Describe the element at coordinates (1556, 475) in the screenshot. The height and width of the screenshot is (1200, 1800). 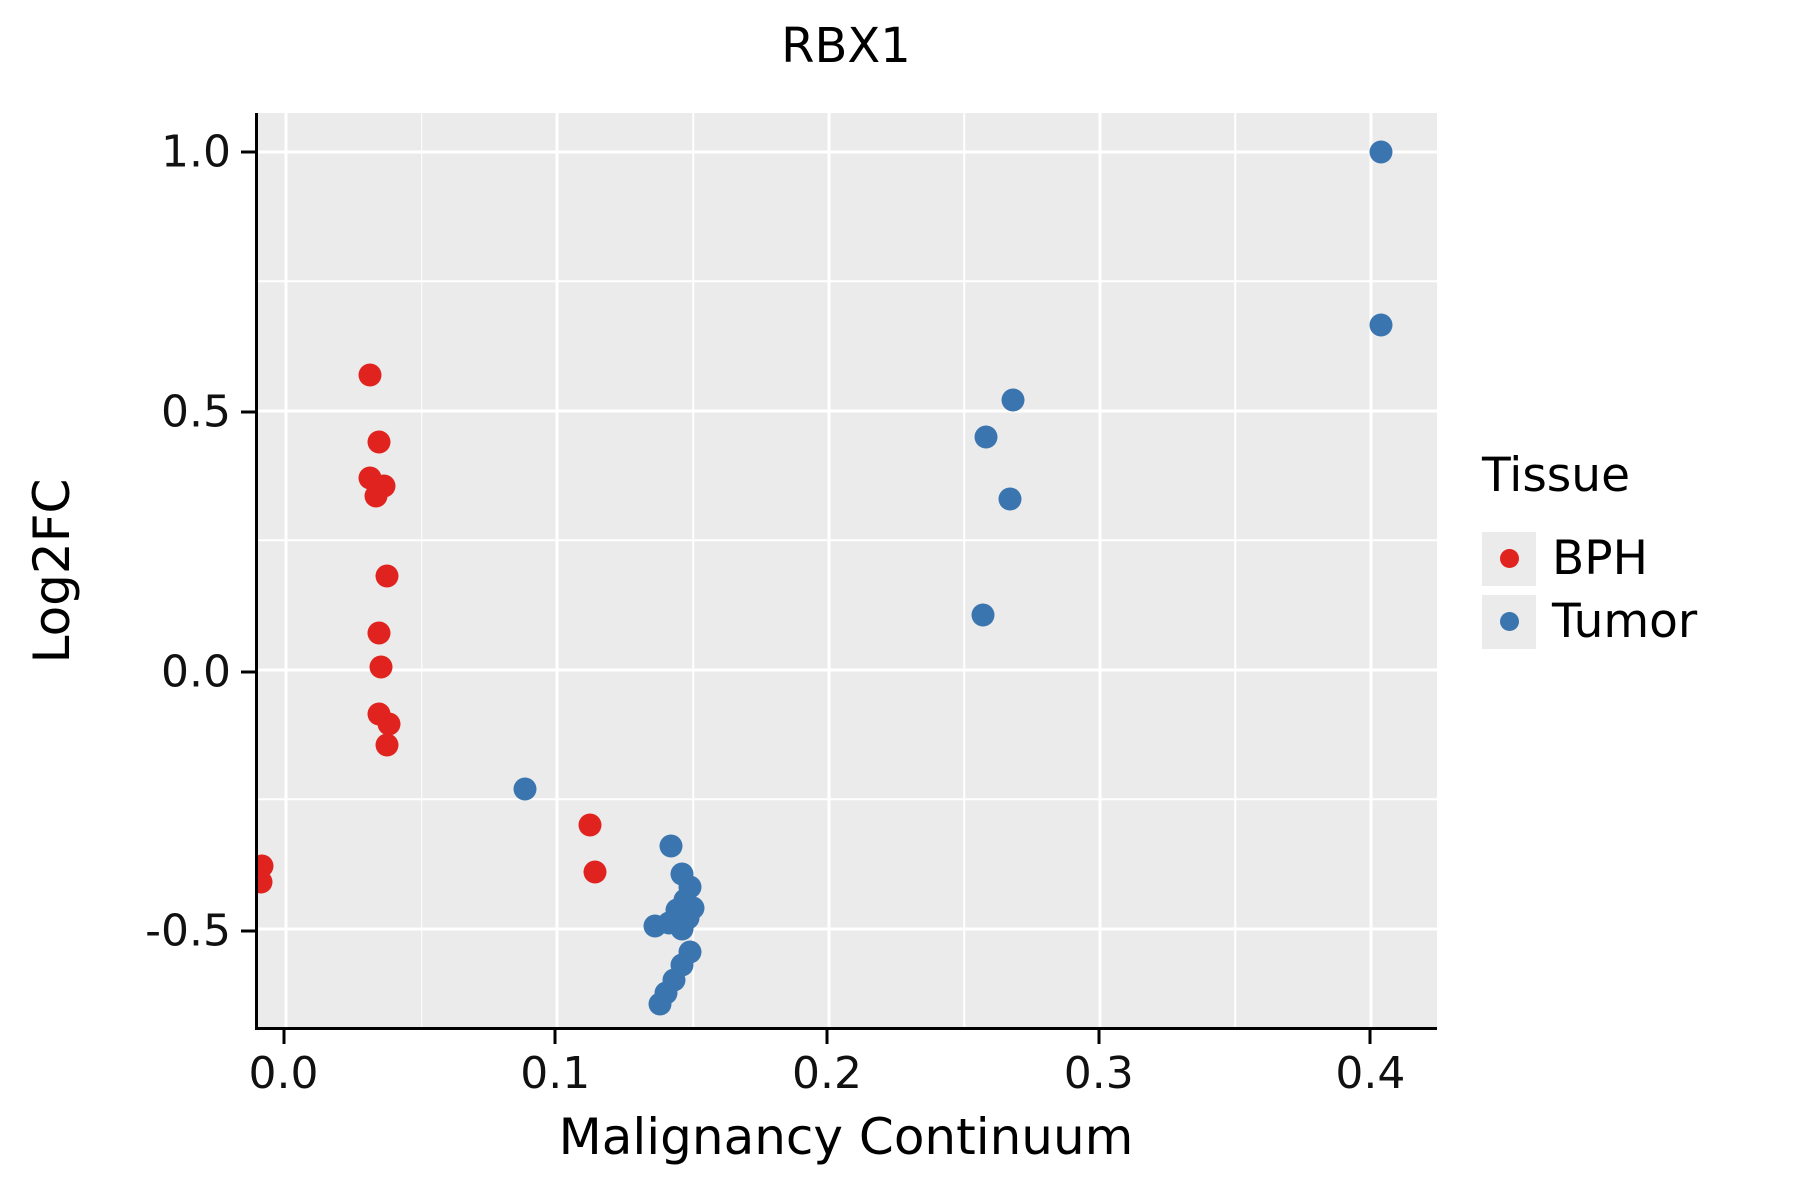
I see `legend-title: Tissue` at that location.